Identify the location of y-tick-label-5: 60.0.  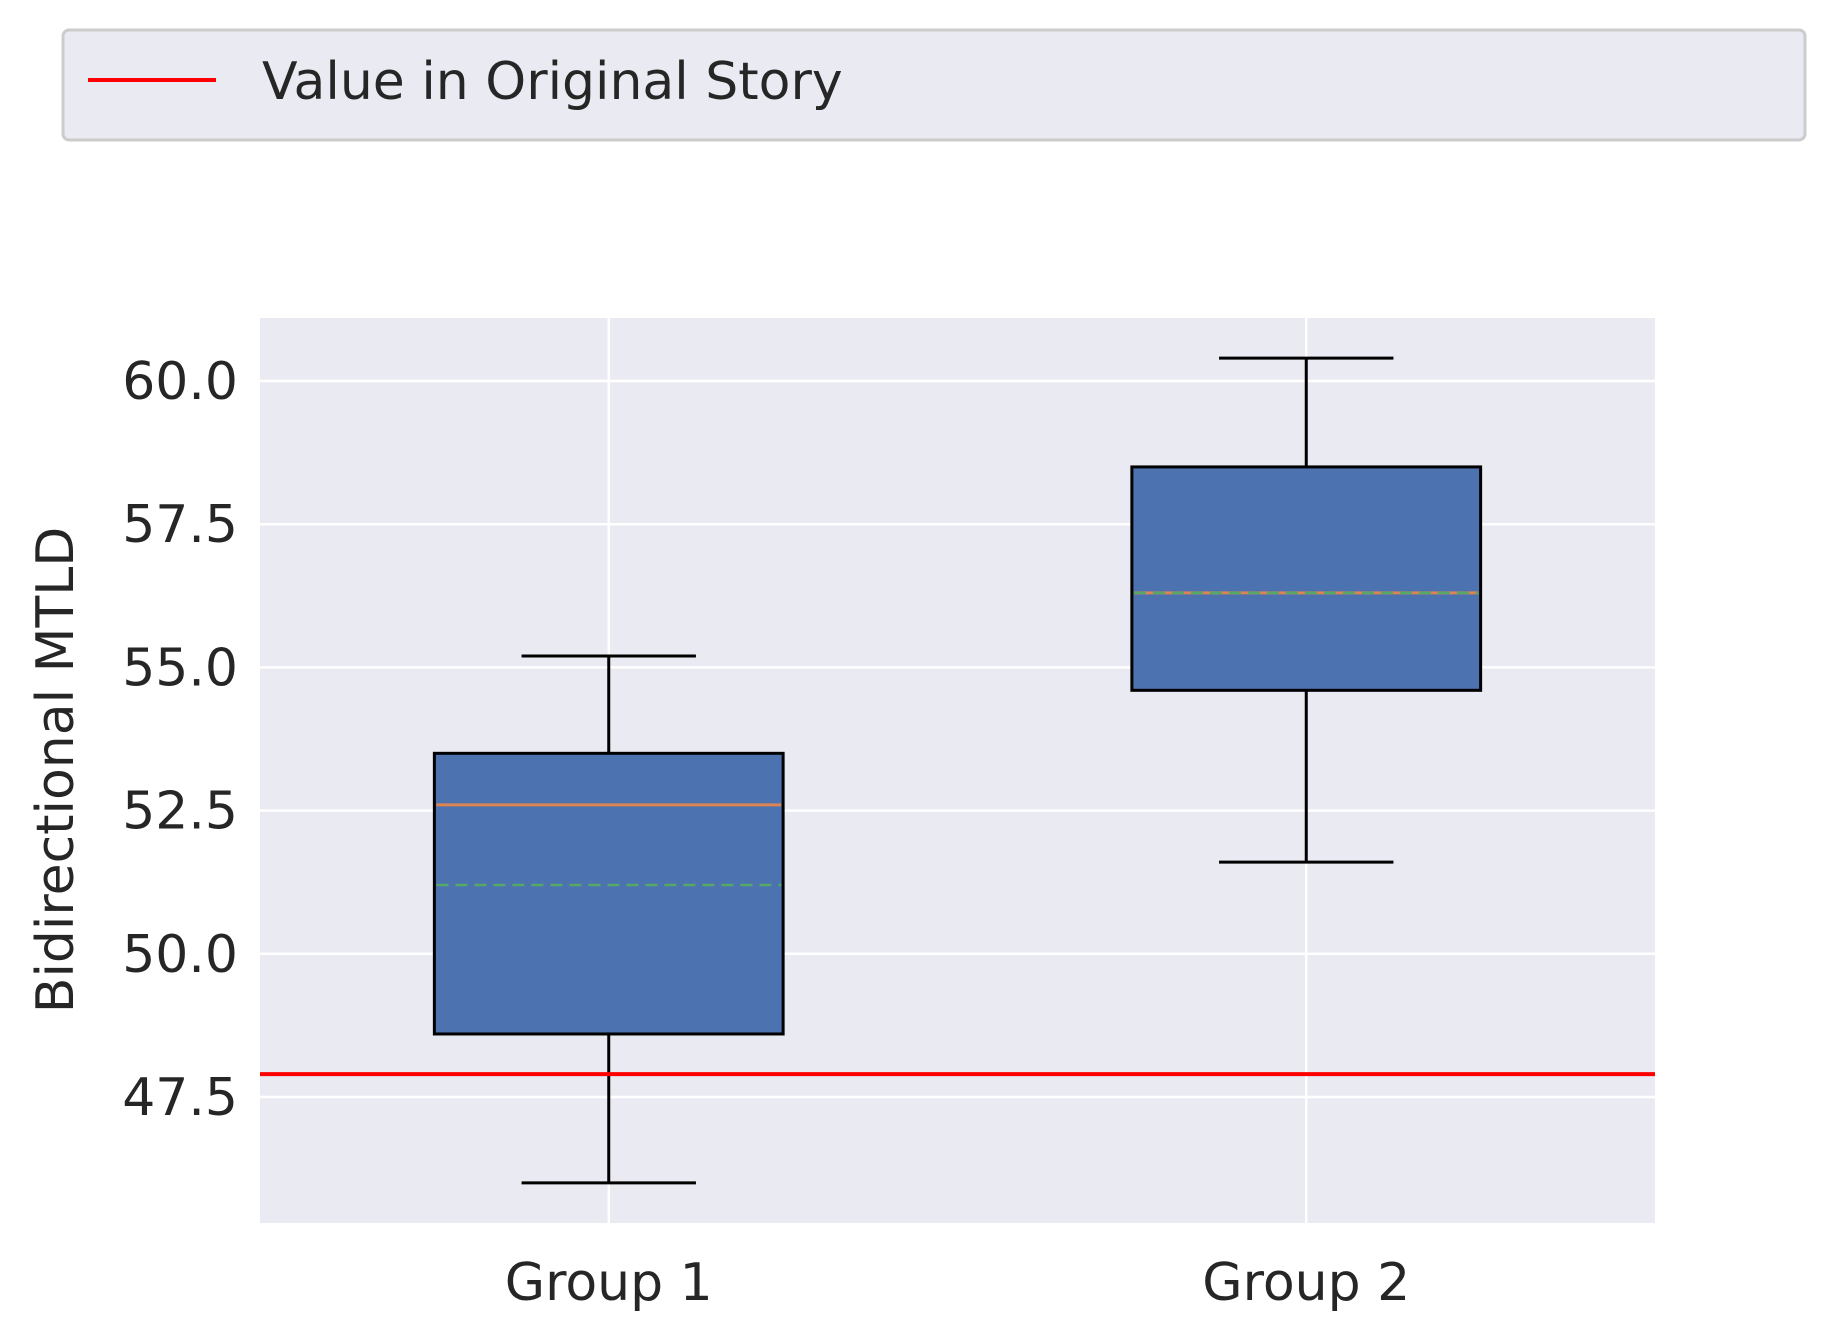
(180, 382).